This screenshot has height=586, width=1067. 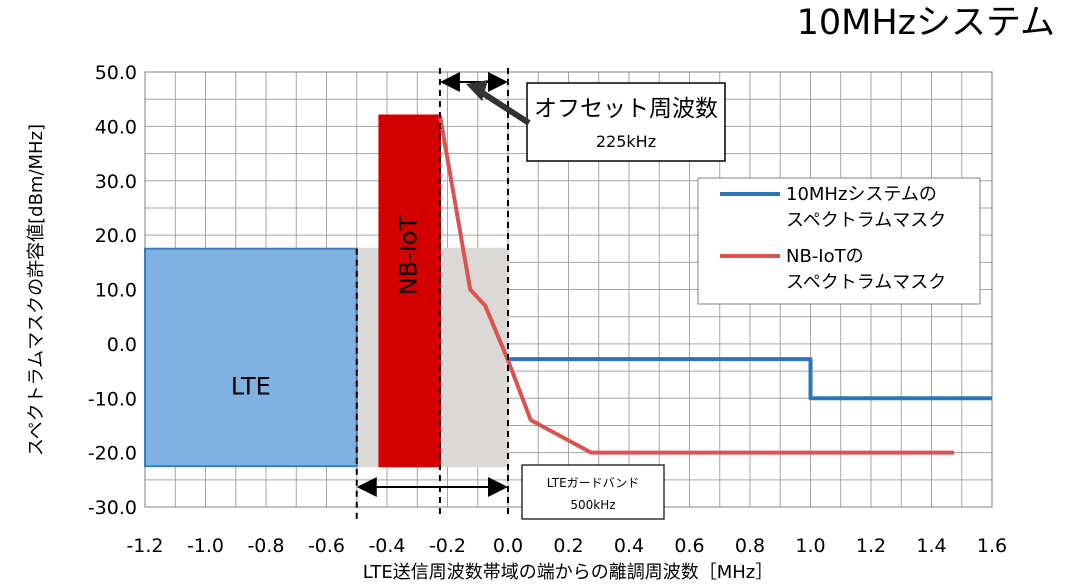 What do you see at coordinates (116, 127) in the screenshot?
I see `y-tick-label: 40.0` at bounding box center [116, 127].